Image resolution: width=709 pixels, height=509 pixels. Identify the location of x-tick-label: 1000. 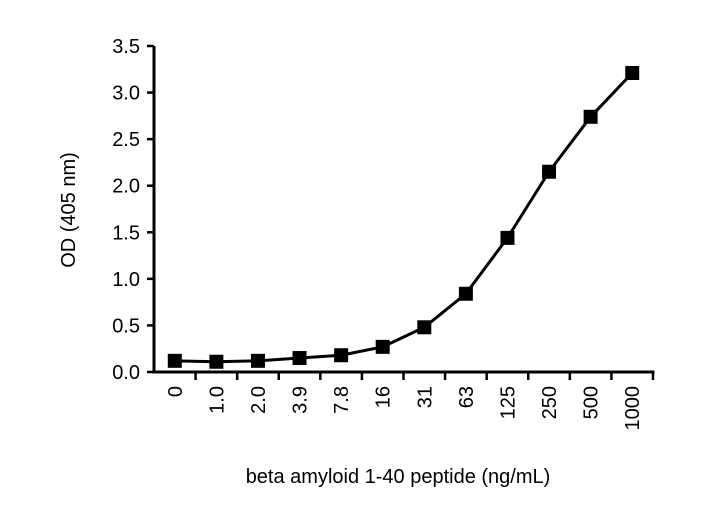
(633, 408).